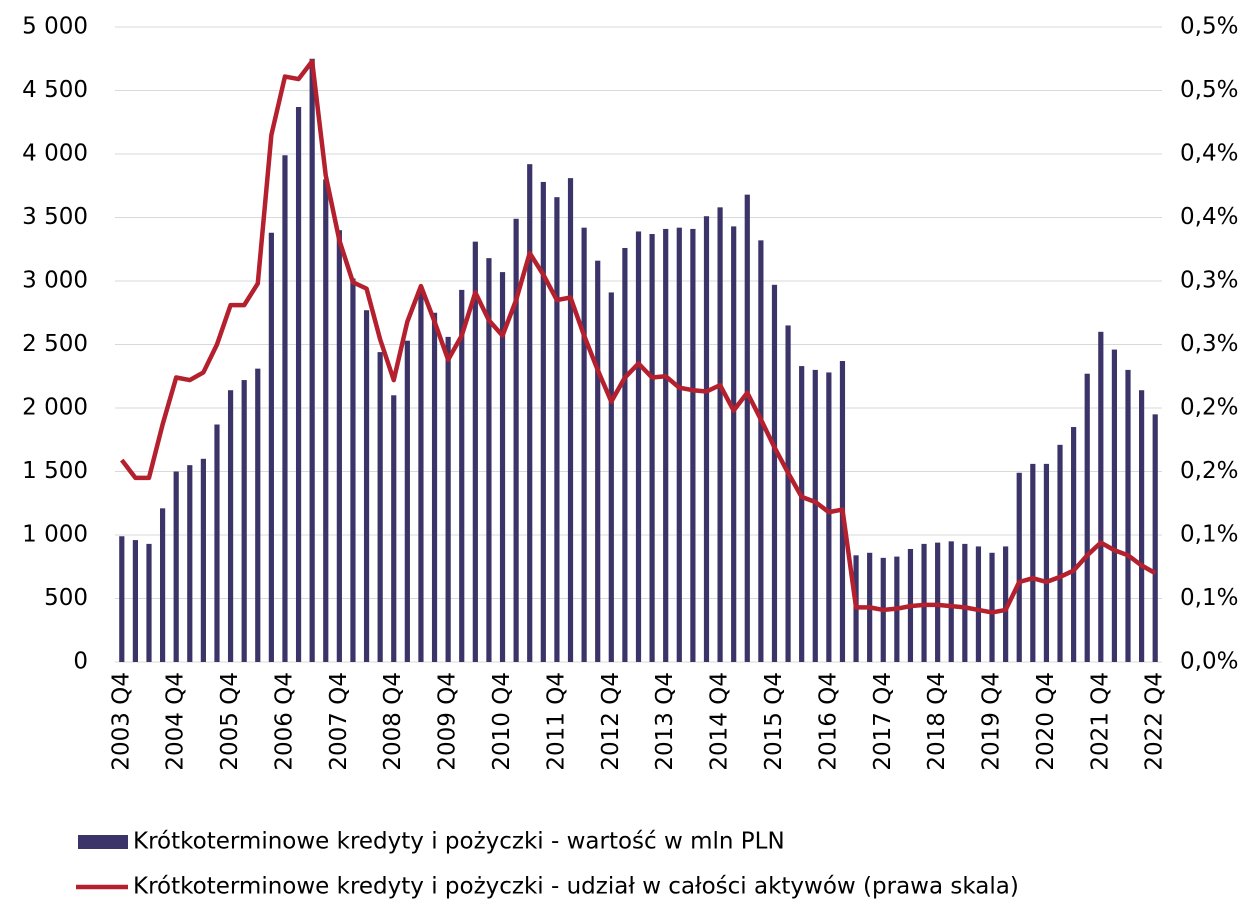  Describe the element at coordinates (774, 721) in the screenshot. I see `x-tick-label: 2015 Q4` at that location.